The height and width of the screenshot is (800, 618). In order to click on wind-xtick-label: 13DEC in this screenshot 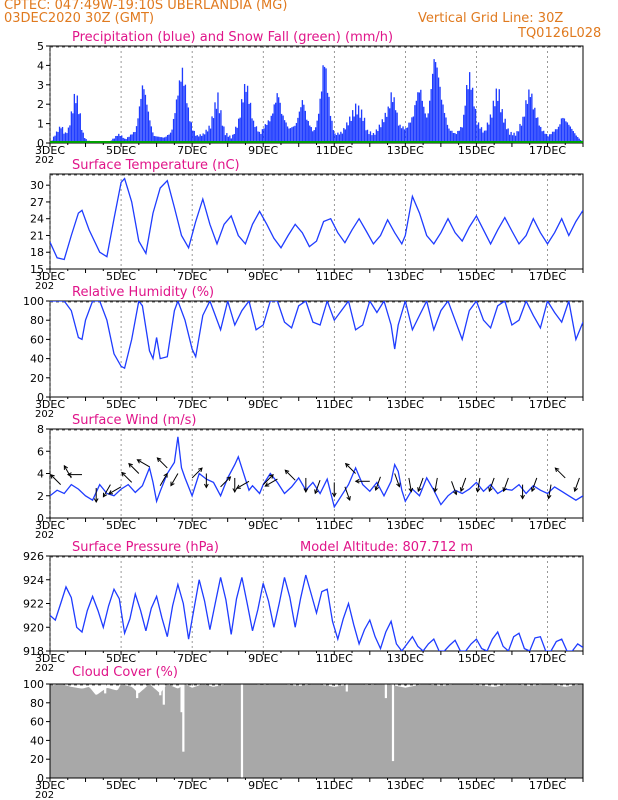, I will do `click(405, 525)`.